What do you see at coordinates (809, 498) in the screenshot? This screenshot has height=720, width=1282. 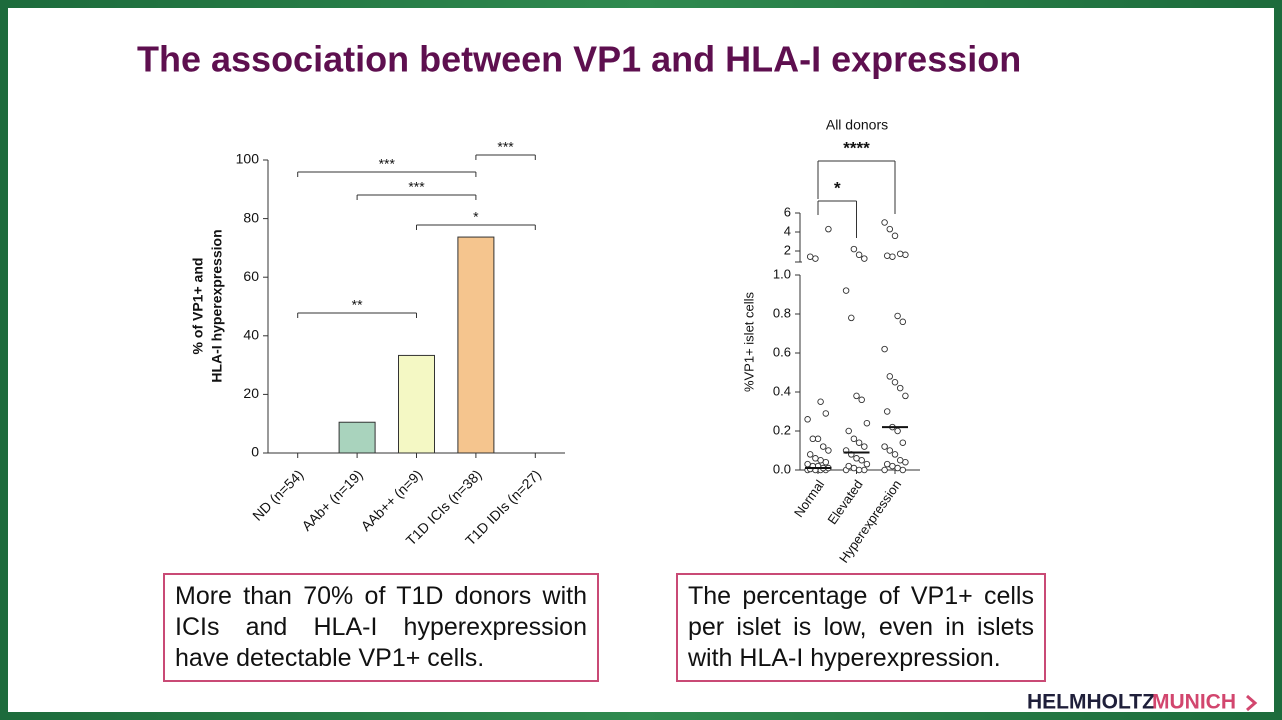 I see `x-tick-label: Normal` at bounding box center [809, 498].